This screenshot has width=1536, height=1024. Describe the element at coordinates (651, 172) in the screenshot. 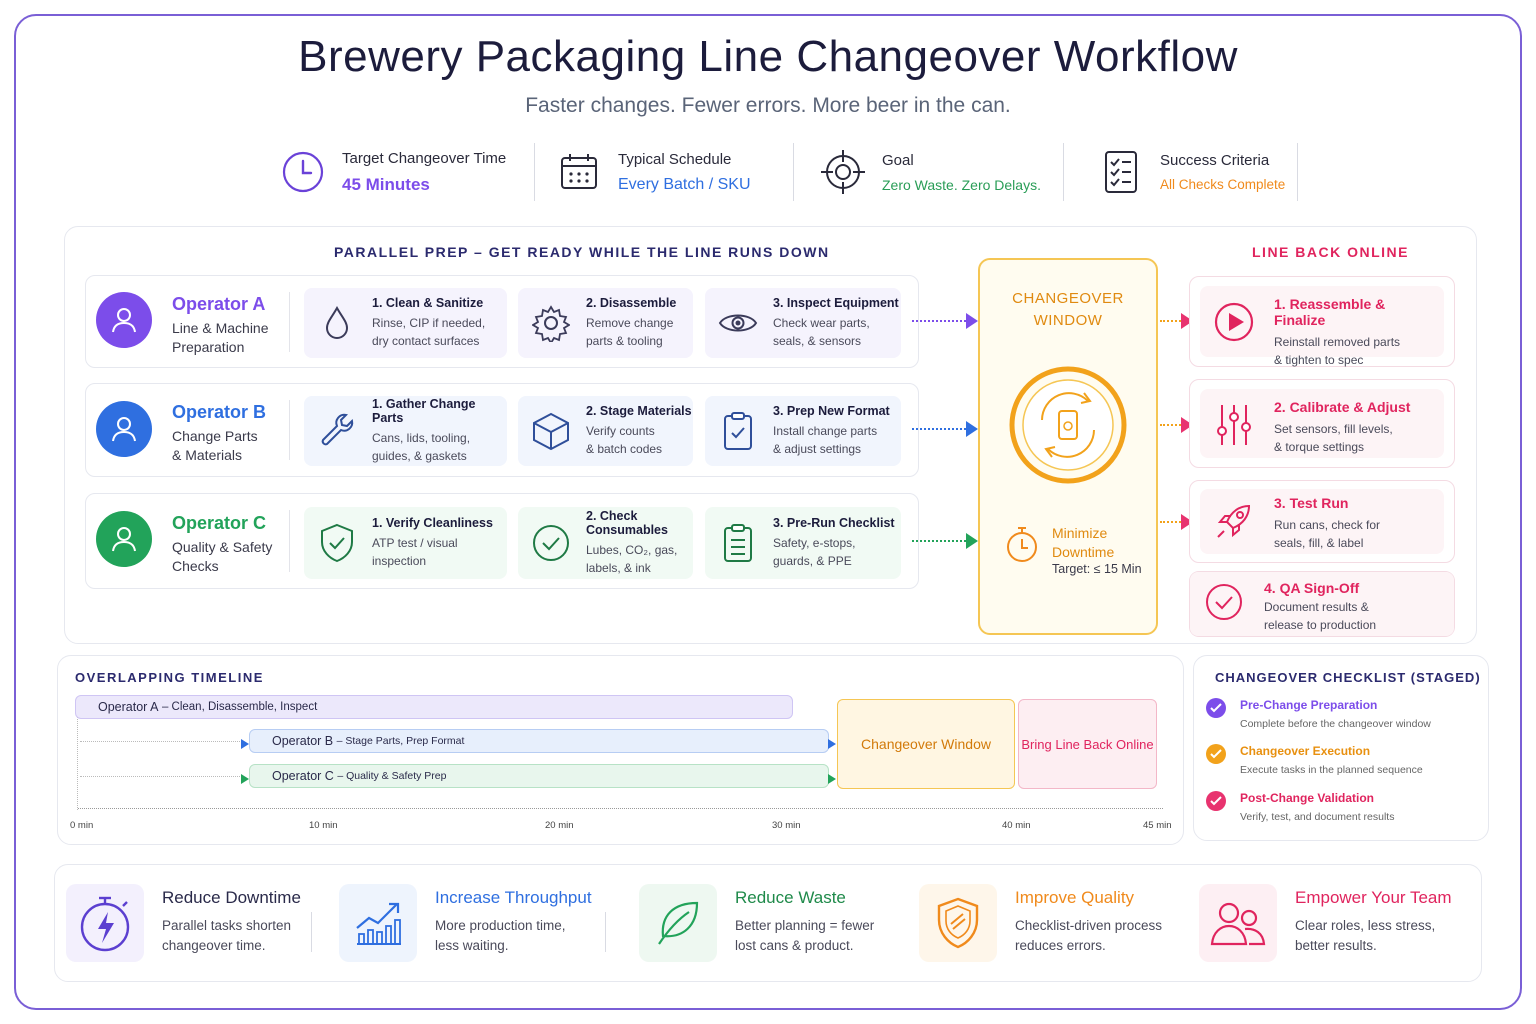

I see `kpi-schedule: Typical Schedule Every Batch / SKU` at that location.